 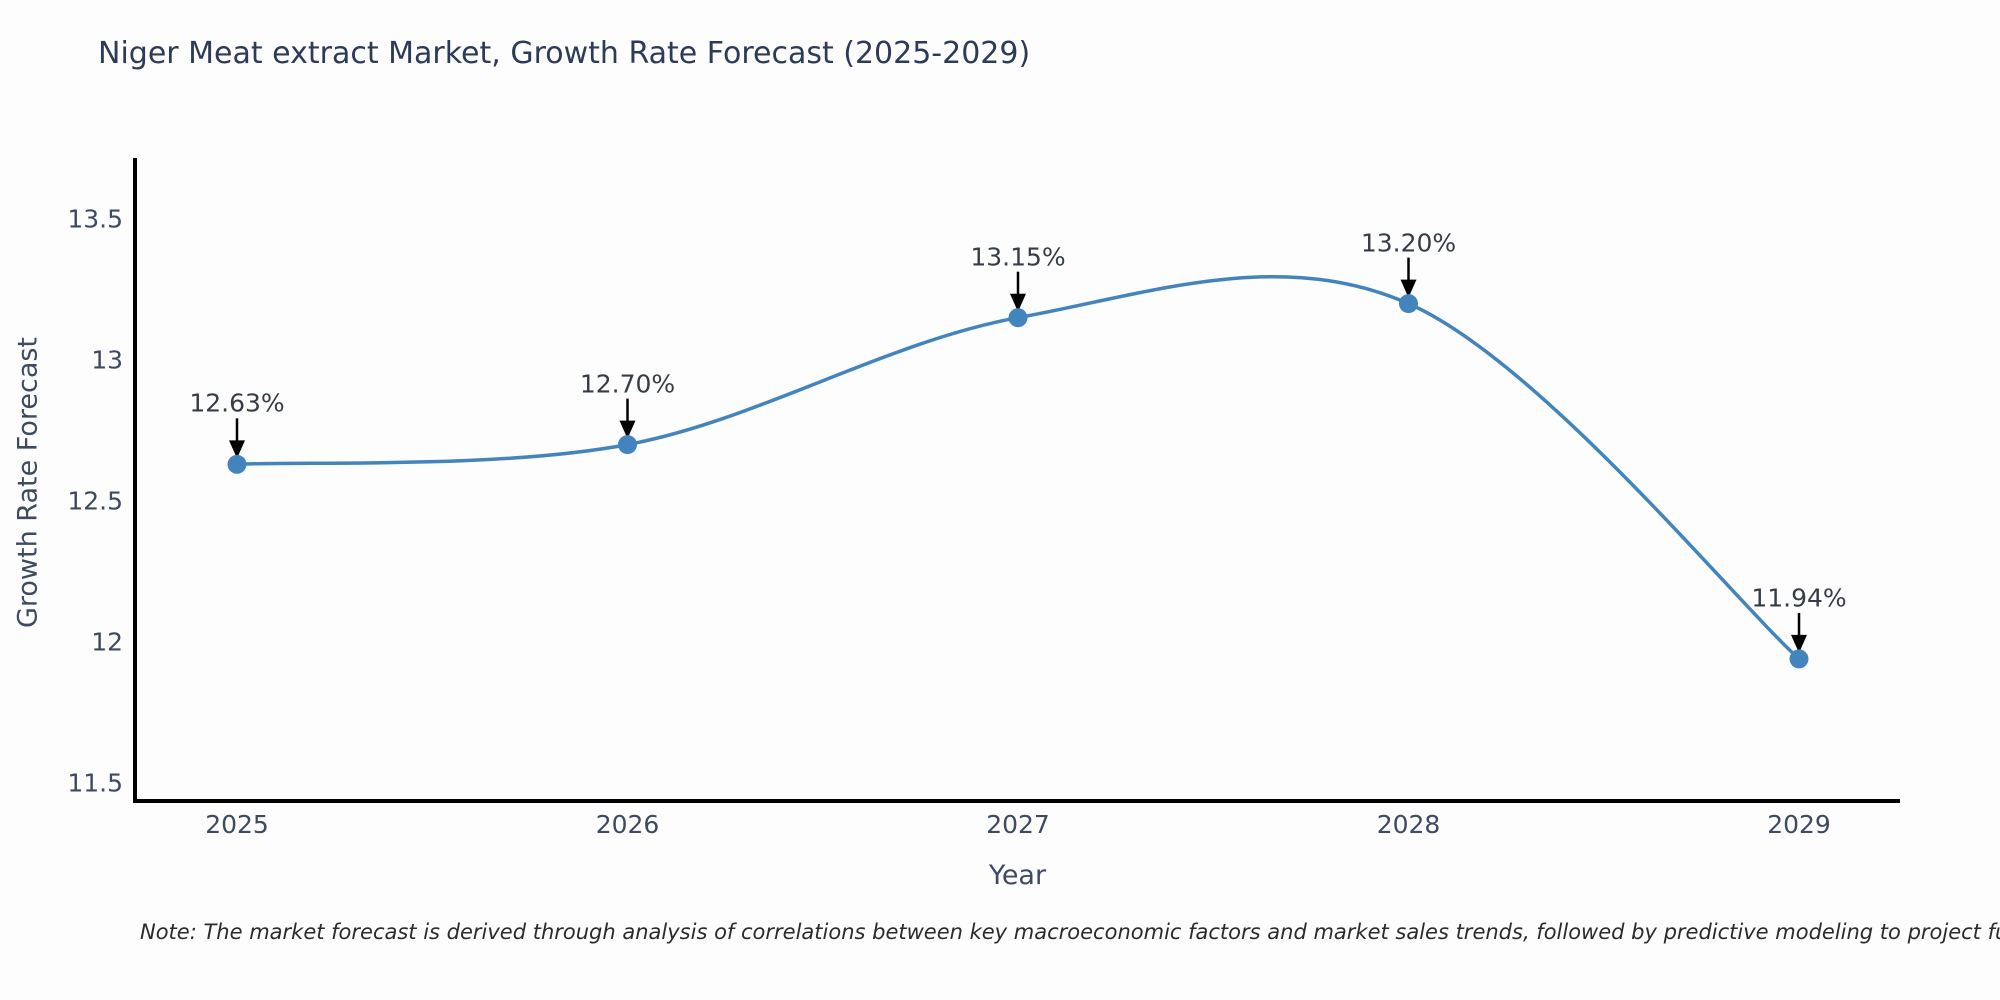 I want to click on x-axis-title: Year, so click(x=1017, y=875).